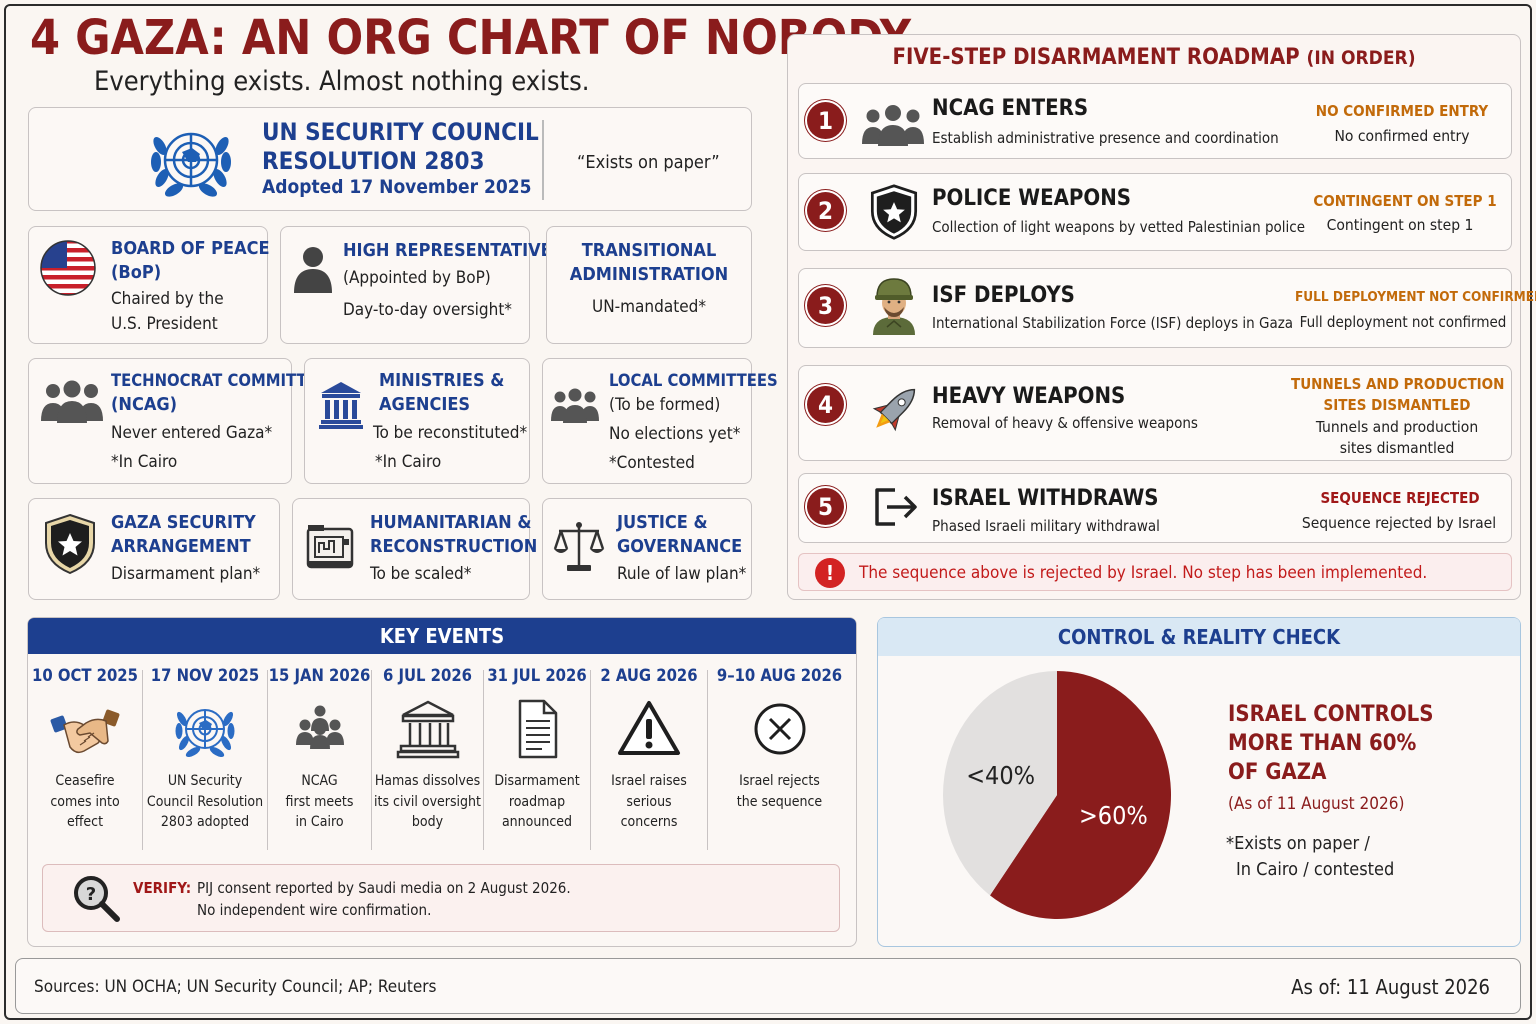 Image resolution: width=1536 pixels, height=1024 pixels. Describe the element at coordinates (1397, 395) in the screenshot. I see `step-status: TUNNELS AND PRODUCTION SITES DISMANTLED` at that location.